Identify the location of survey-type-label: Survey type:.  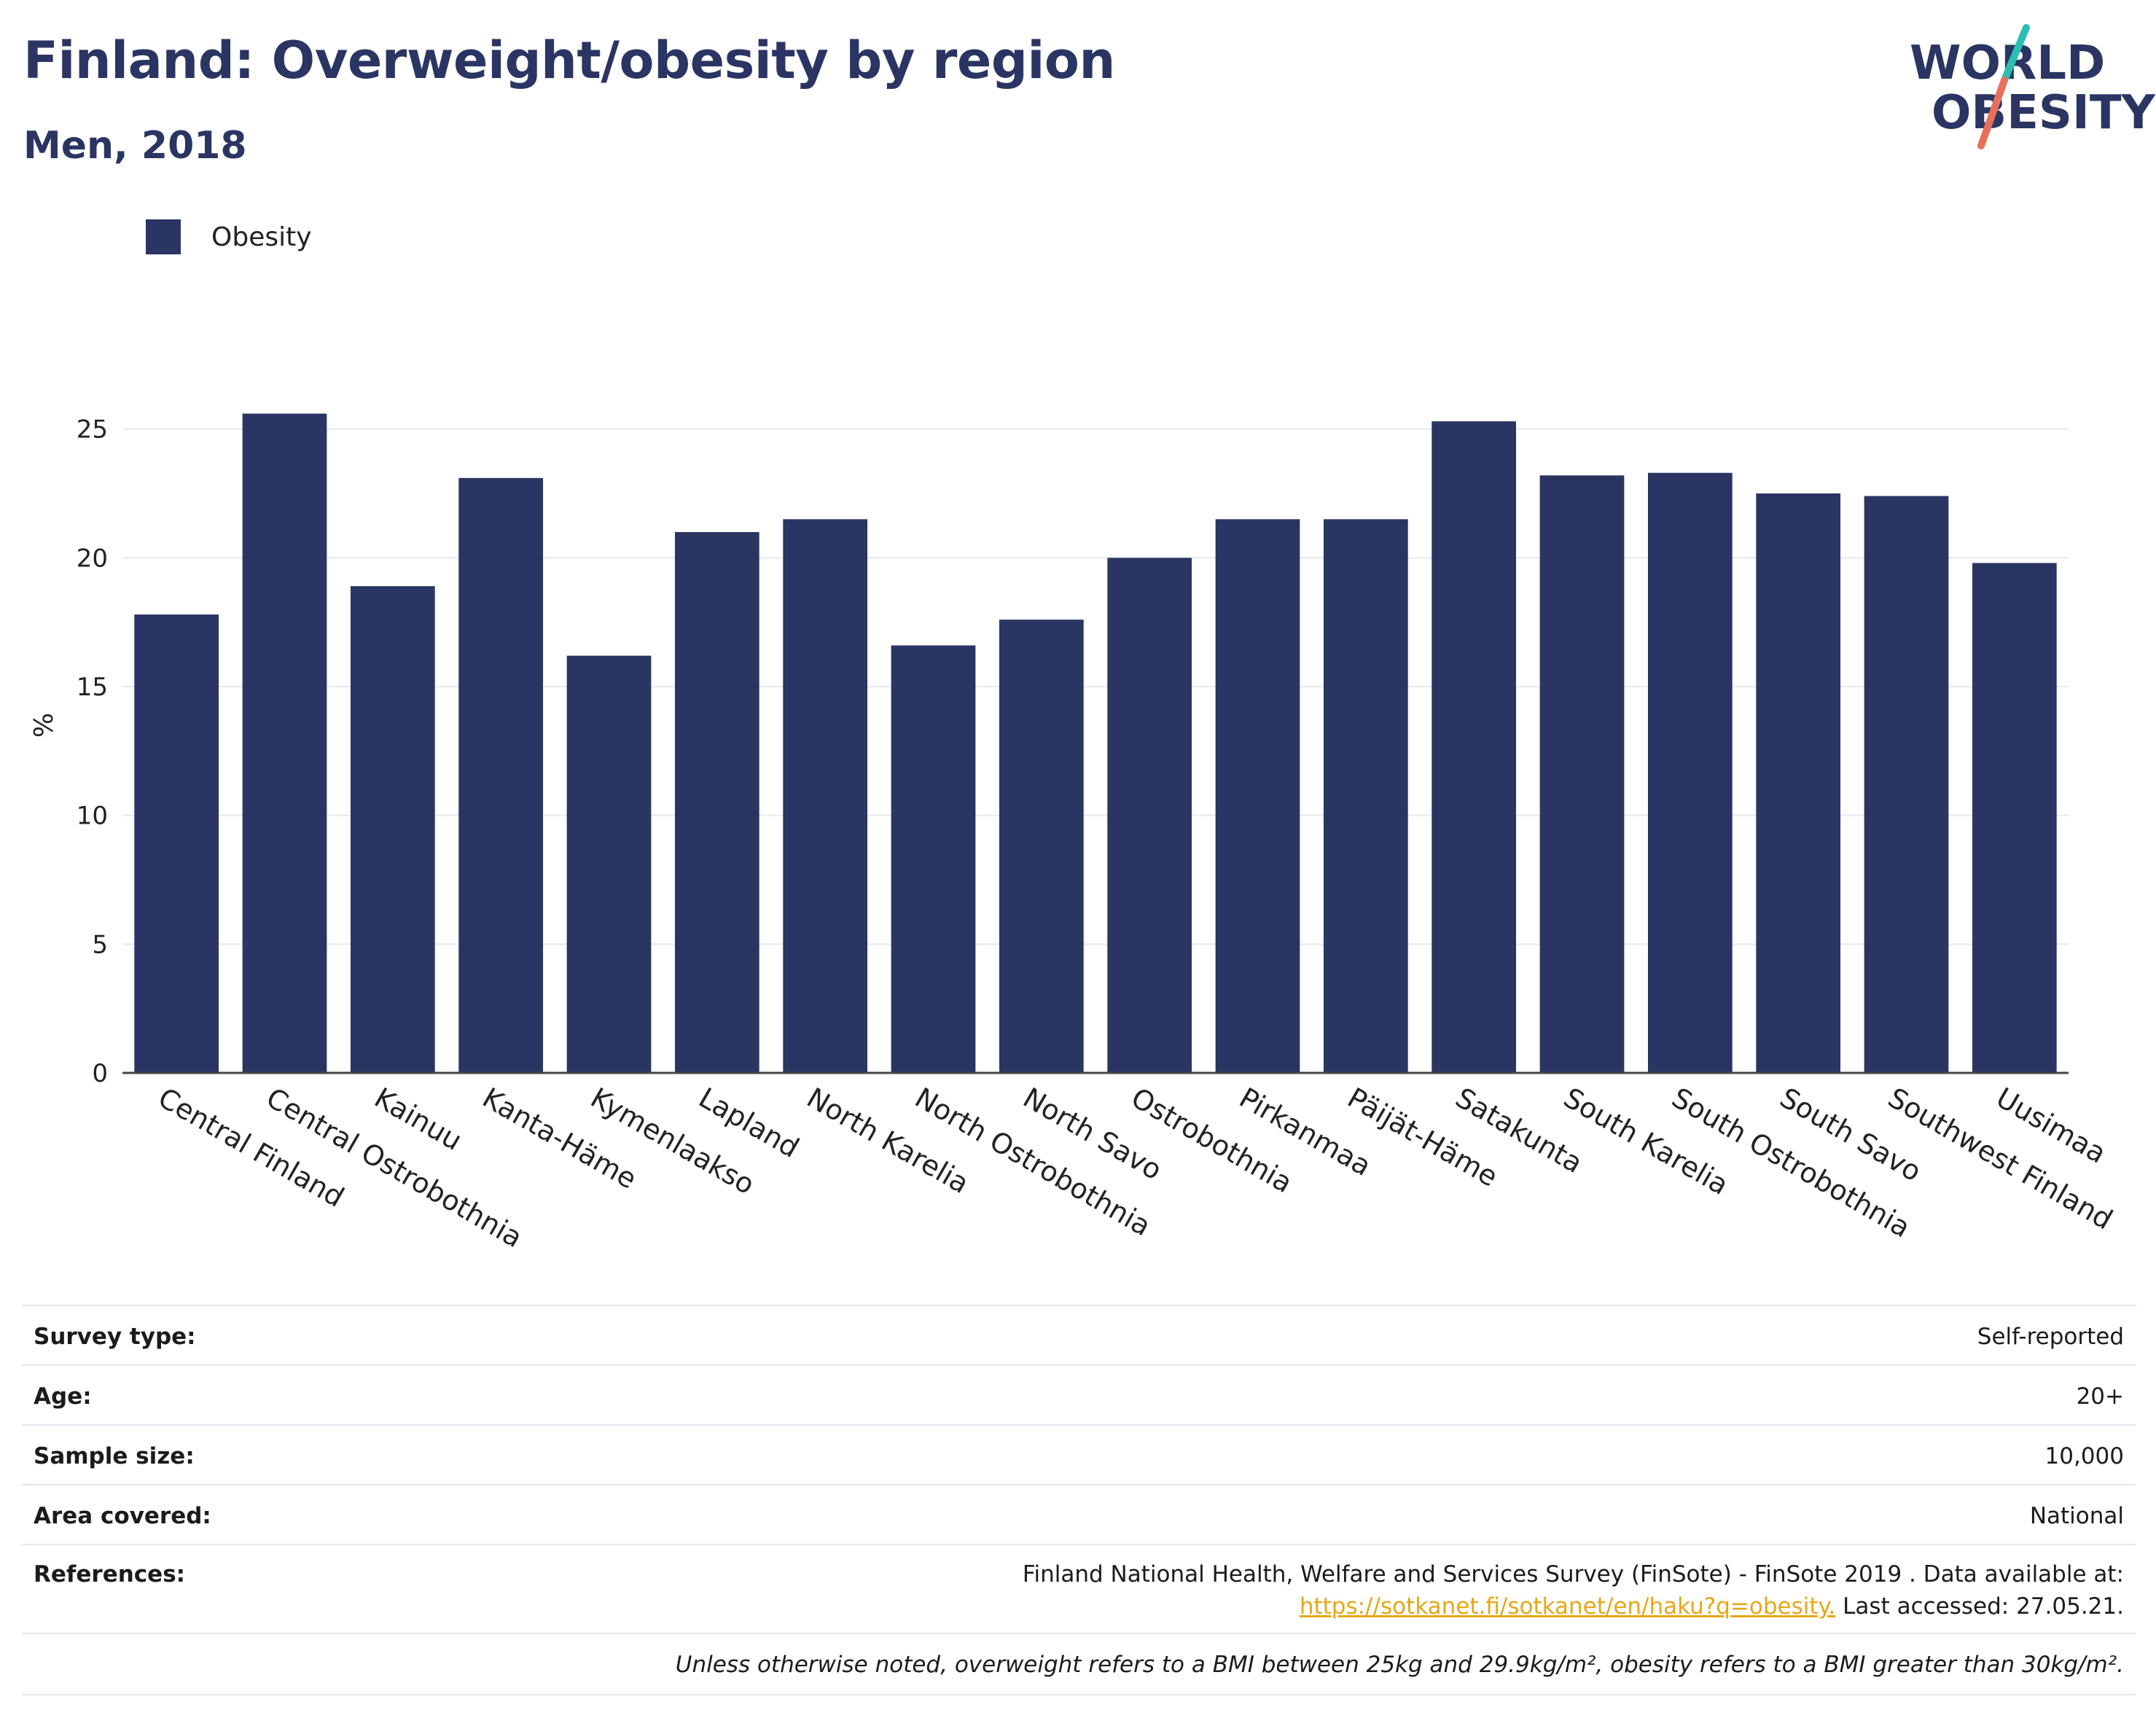
(115, 1337).